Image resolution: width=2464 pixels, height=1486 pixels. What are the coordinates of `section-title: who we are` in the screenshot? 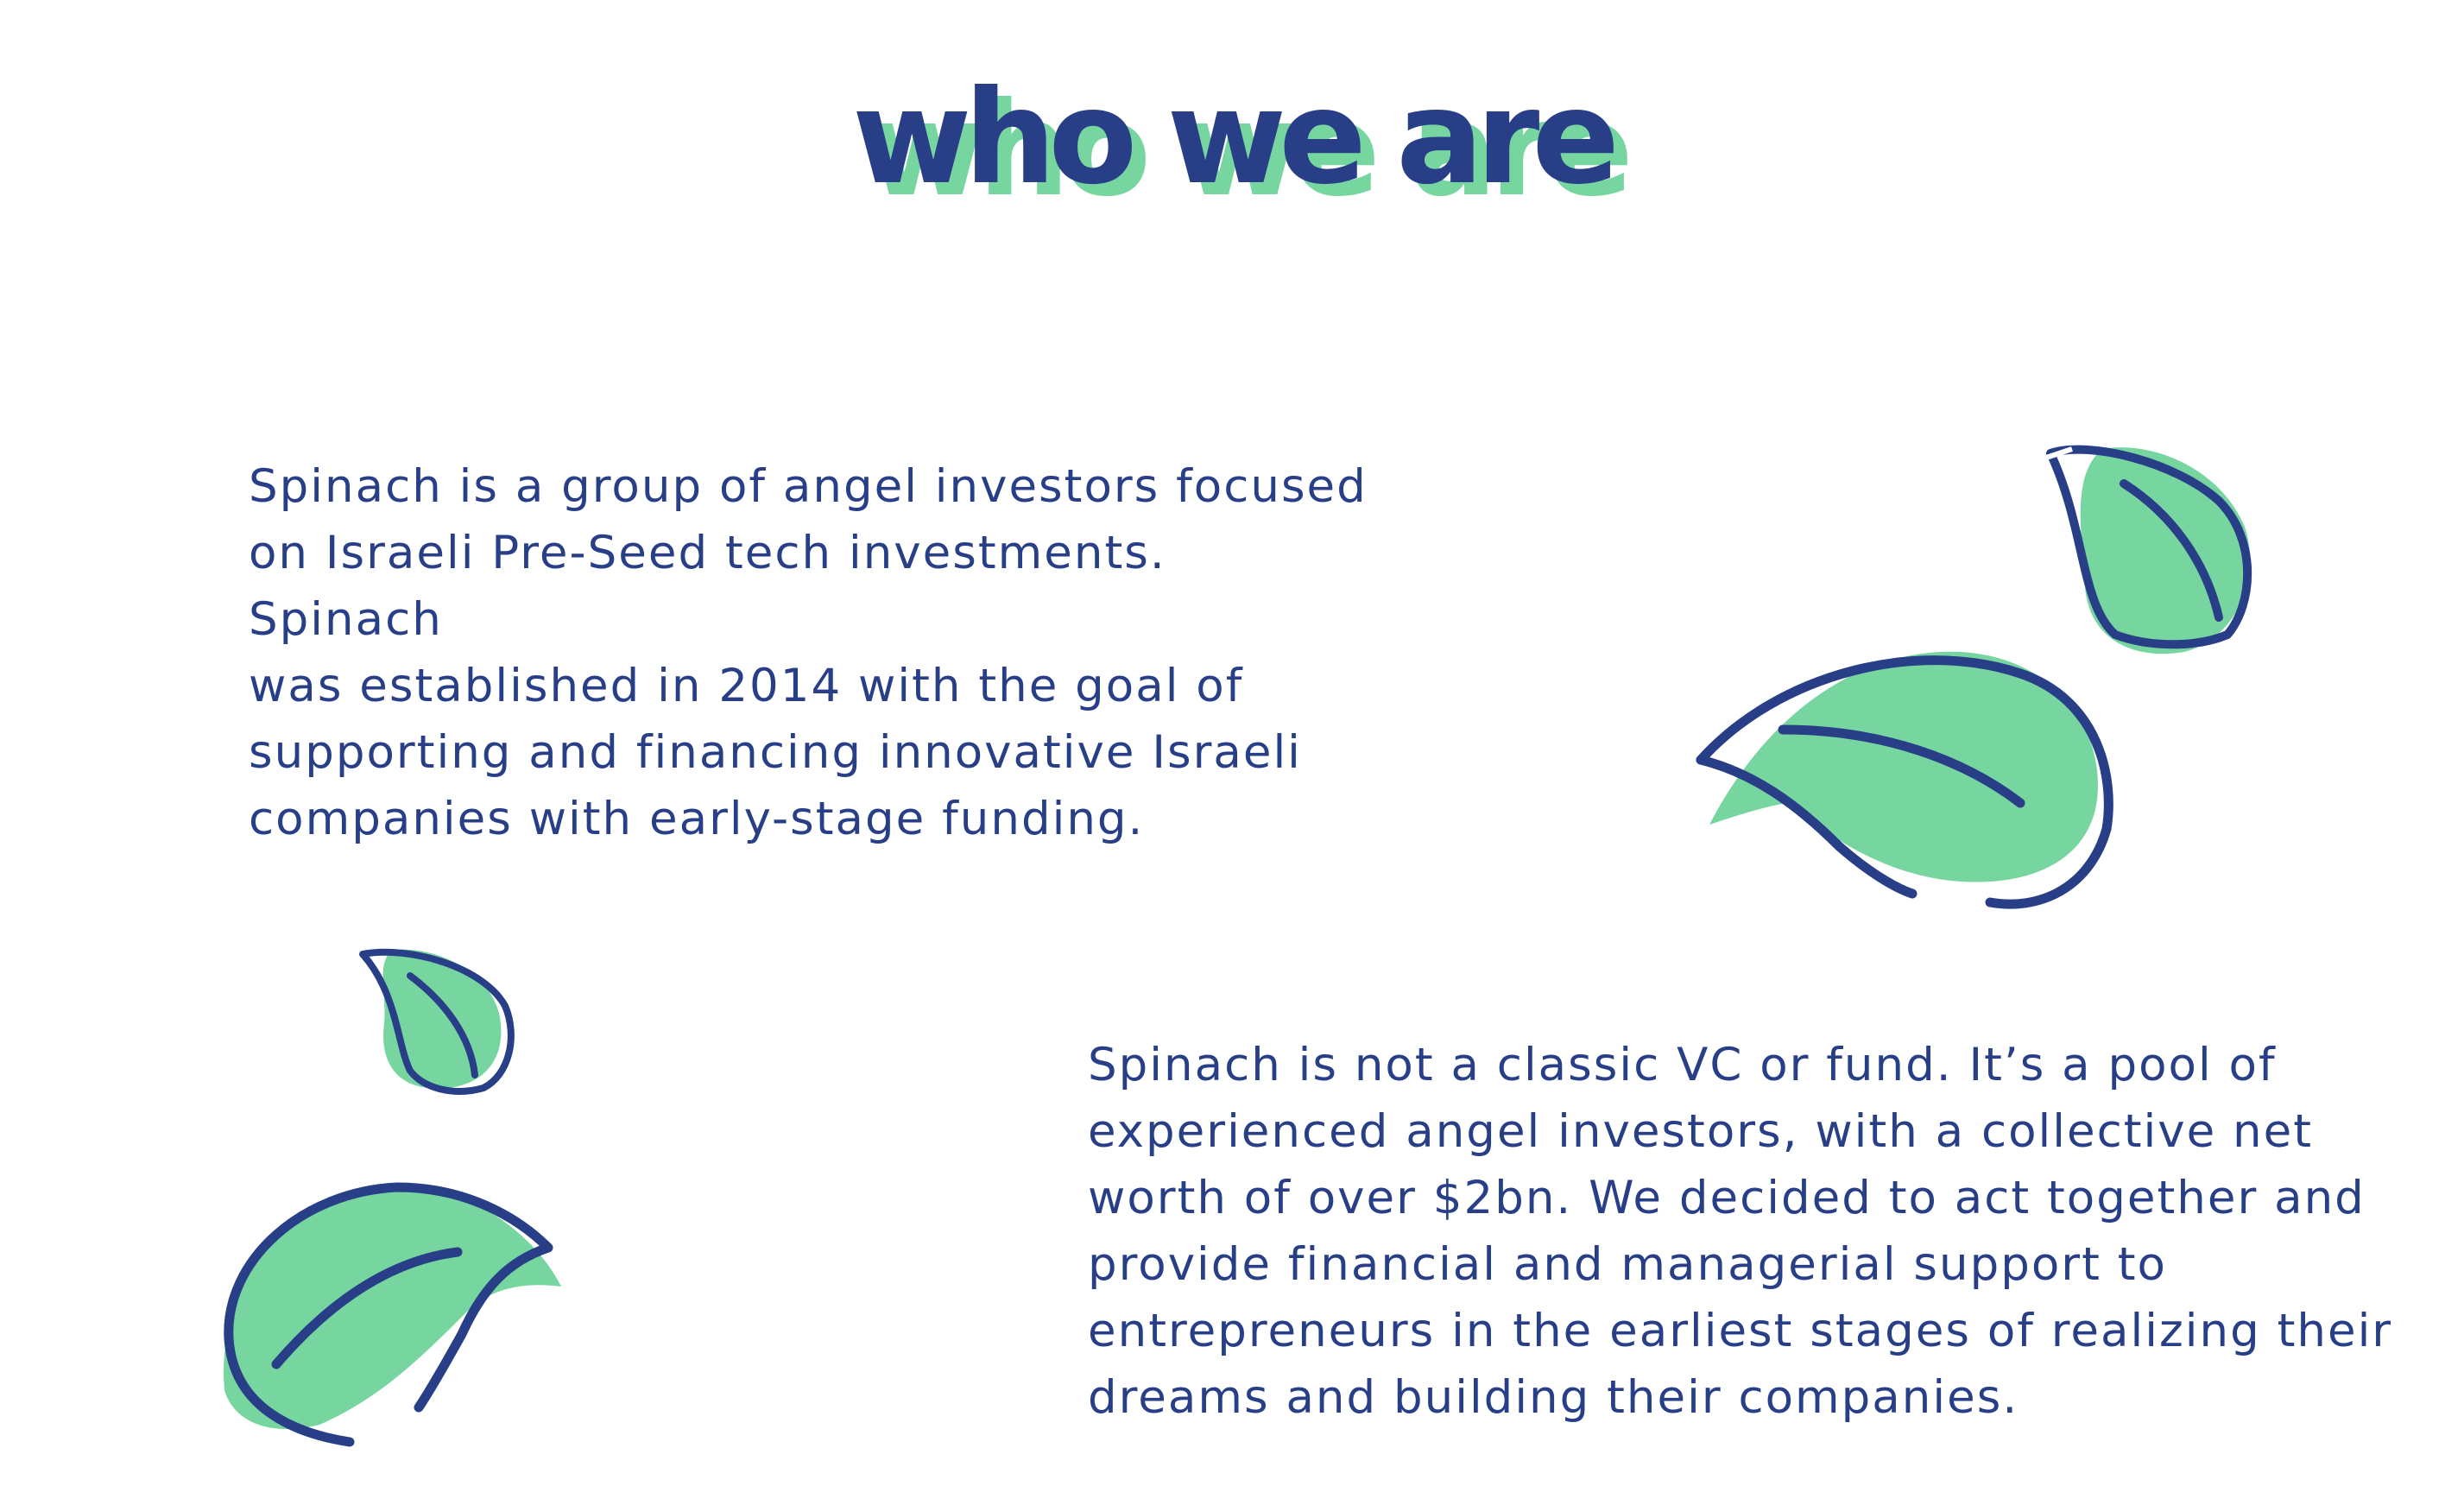 It's located at (1235, 138).